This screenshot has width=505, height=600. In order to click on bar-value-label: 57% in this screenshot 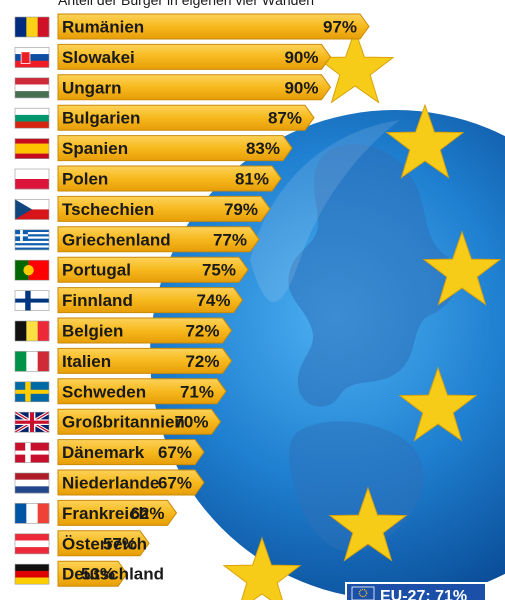, I will do `click(120, 543)`.